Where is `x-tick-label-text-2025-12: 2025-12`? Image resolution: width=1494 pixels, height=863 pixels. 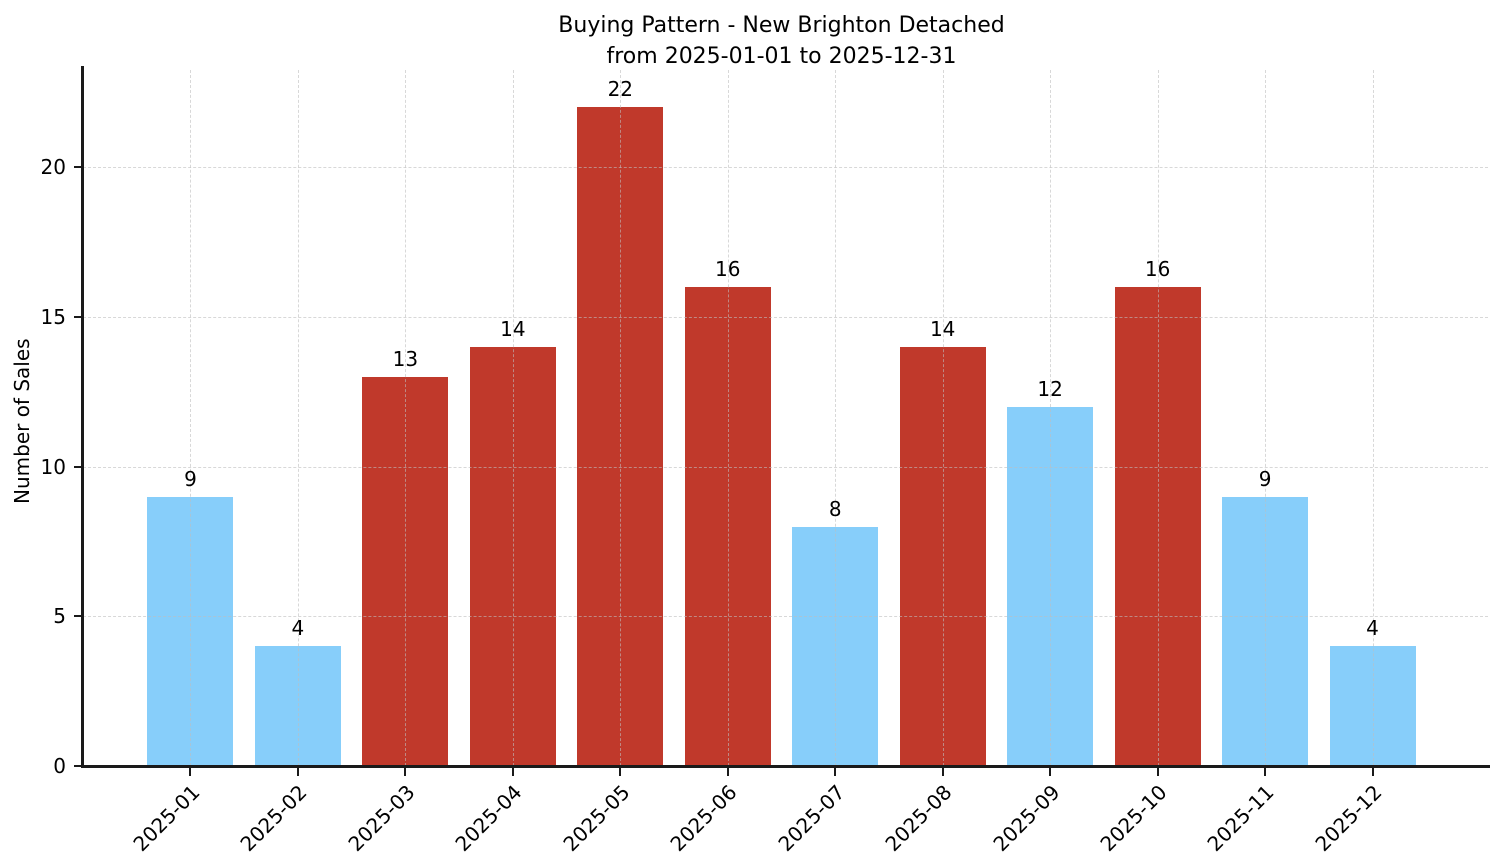 x-tick-label-text-2025-12: 2025-12 is located at coordinates (1348, 818).